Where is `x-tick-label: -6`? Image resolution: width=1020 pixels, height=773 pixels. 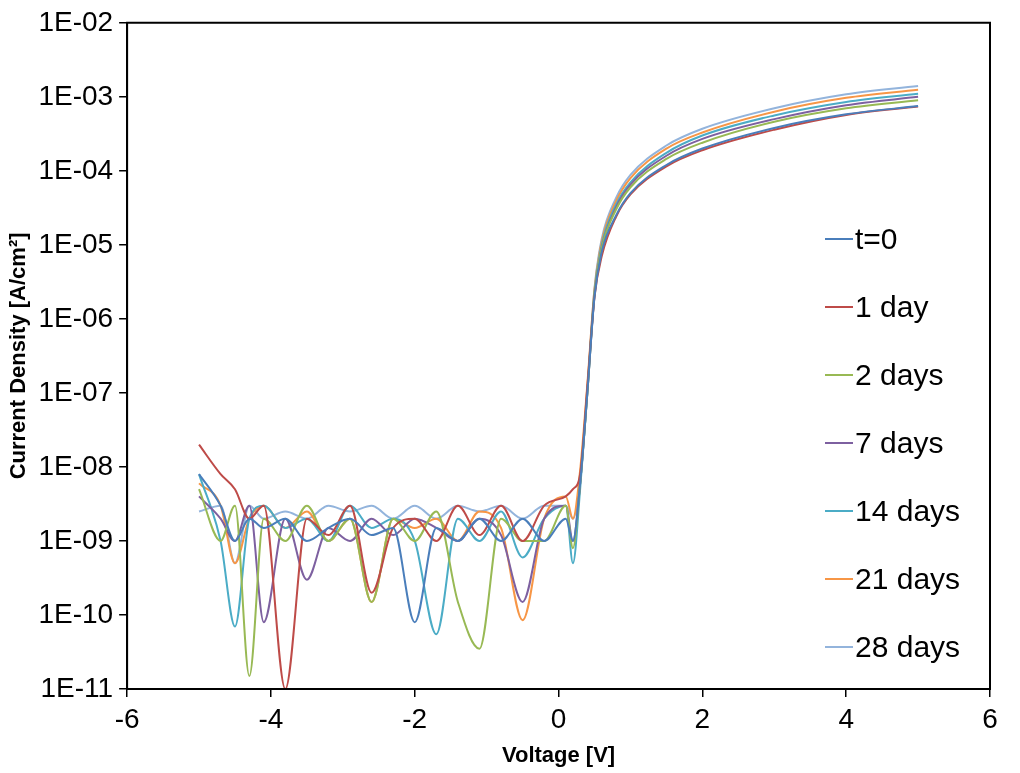
x-tick-label: -6 is located at coordinates (127, 718).